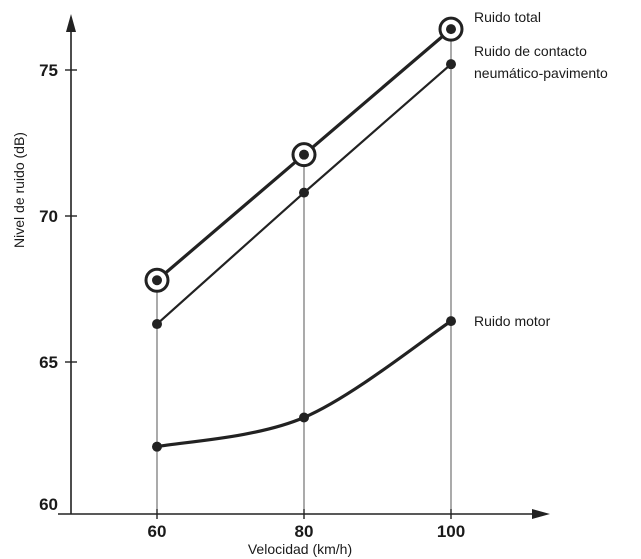  I want to click on y-axis-label: Nivel de ruido (dB), so click(19, 190).